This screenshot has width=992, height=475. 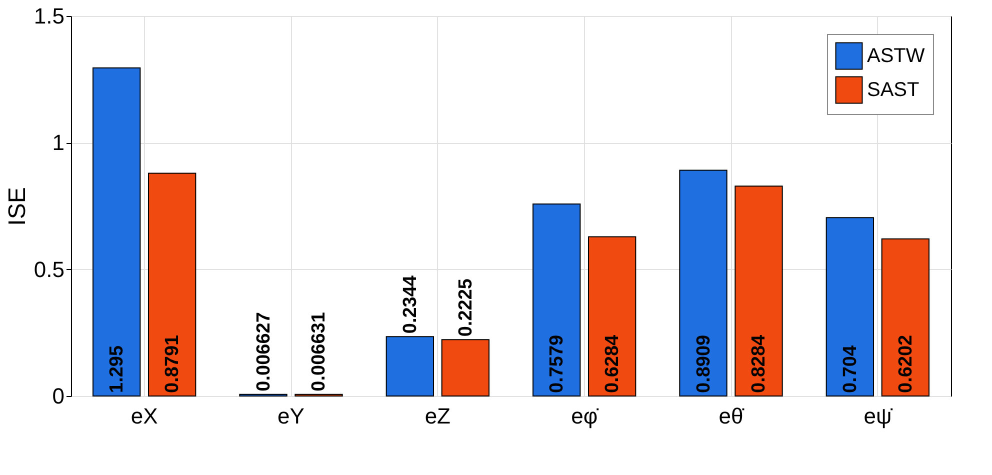 I want to click on data-label: 0.2225, so click(x=465, y=307).